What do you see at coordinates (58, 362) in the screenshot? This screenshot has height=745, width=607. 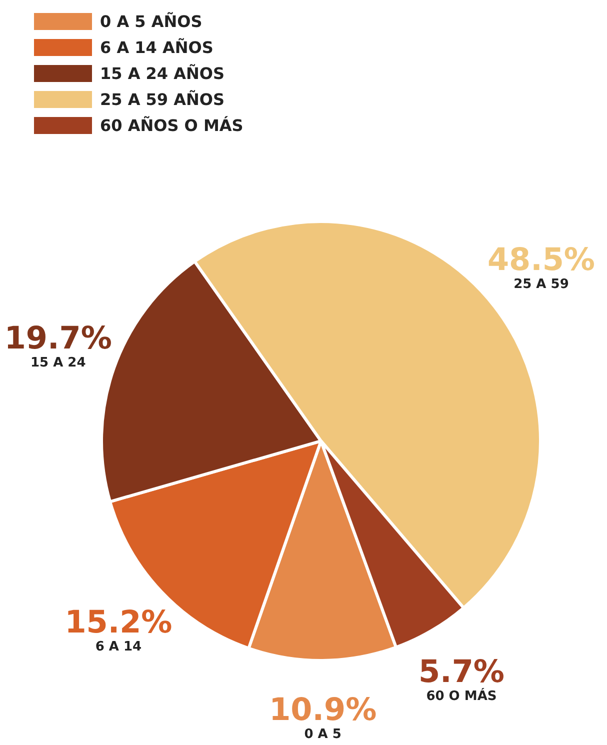 I see `text: 15 A 24` at bounding box center [58, 362].